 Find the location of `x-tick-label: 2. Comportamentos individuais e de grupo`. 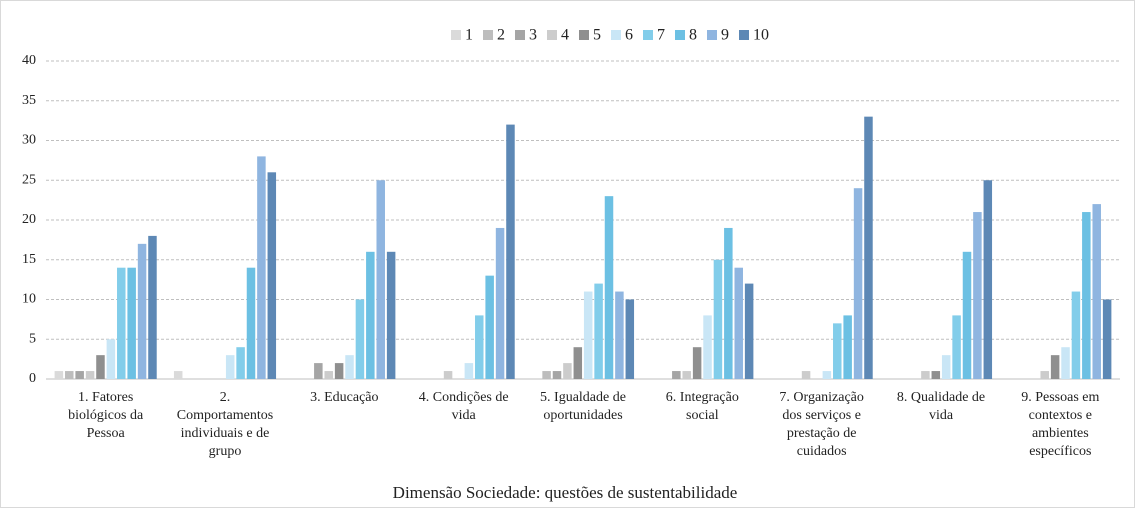

x-tick-label: 2. Comportamentos individuais e de grupo is located at coordinates (225, 424).